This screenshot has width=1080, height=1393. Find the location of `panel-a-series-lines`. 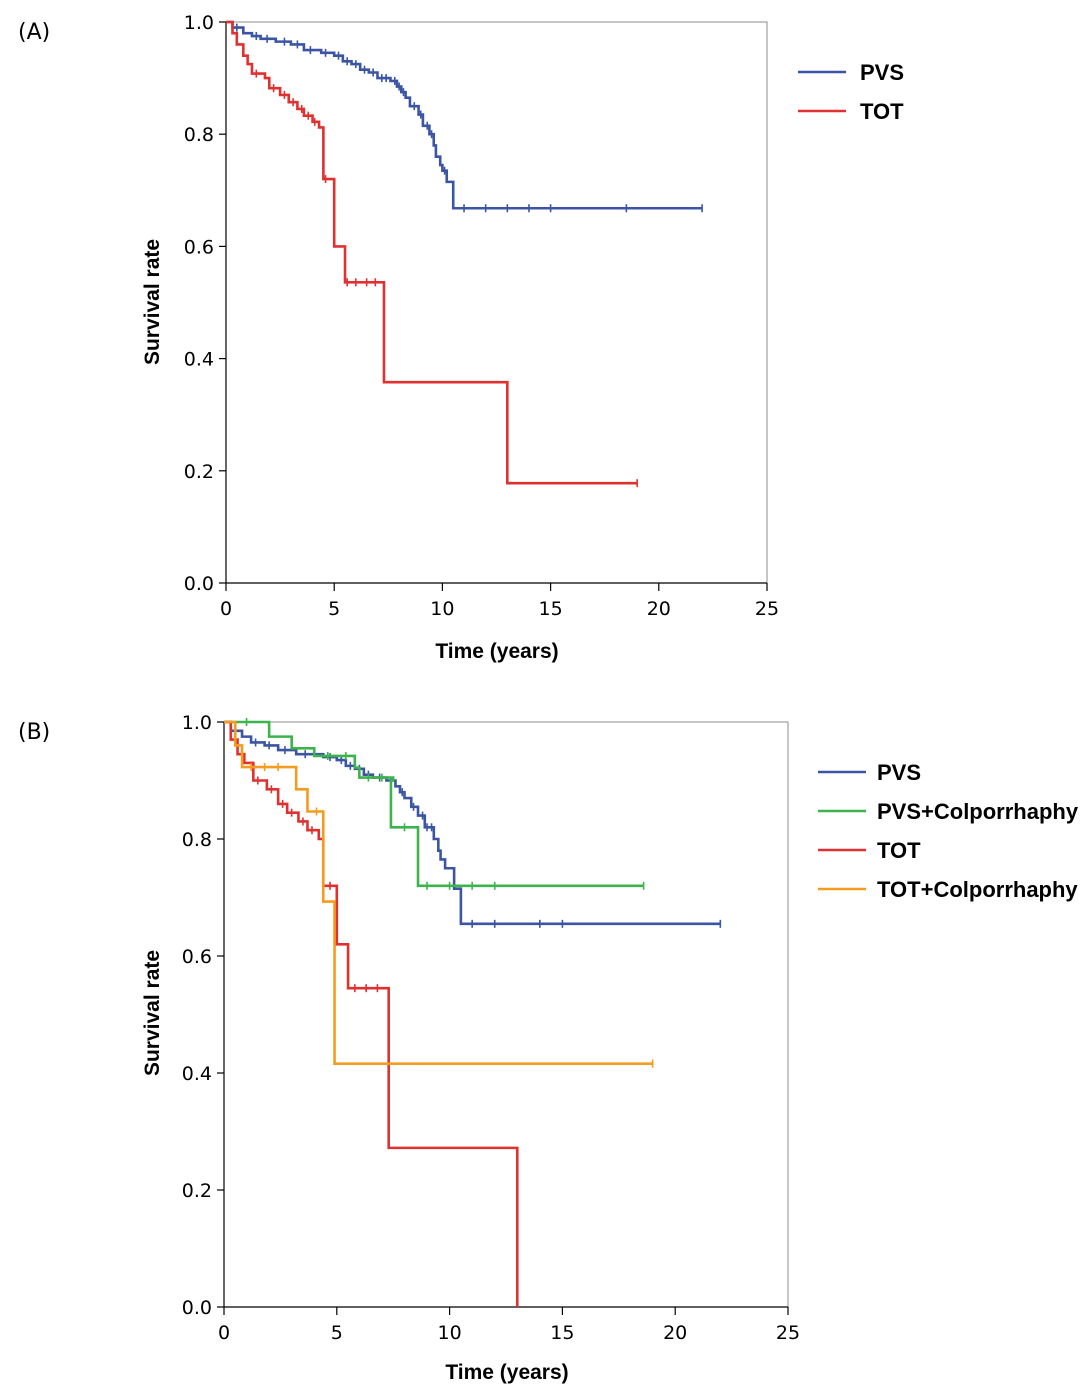

panel-a-series-lines is located at coordinates (464, 254).